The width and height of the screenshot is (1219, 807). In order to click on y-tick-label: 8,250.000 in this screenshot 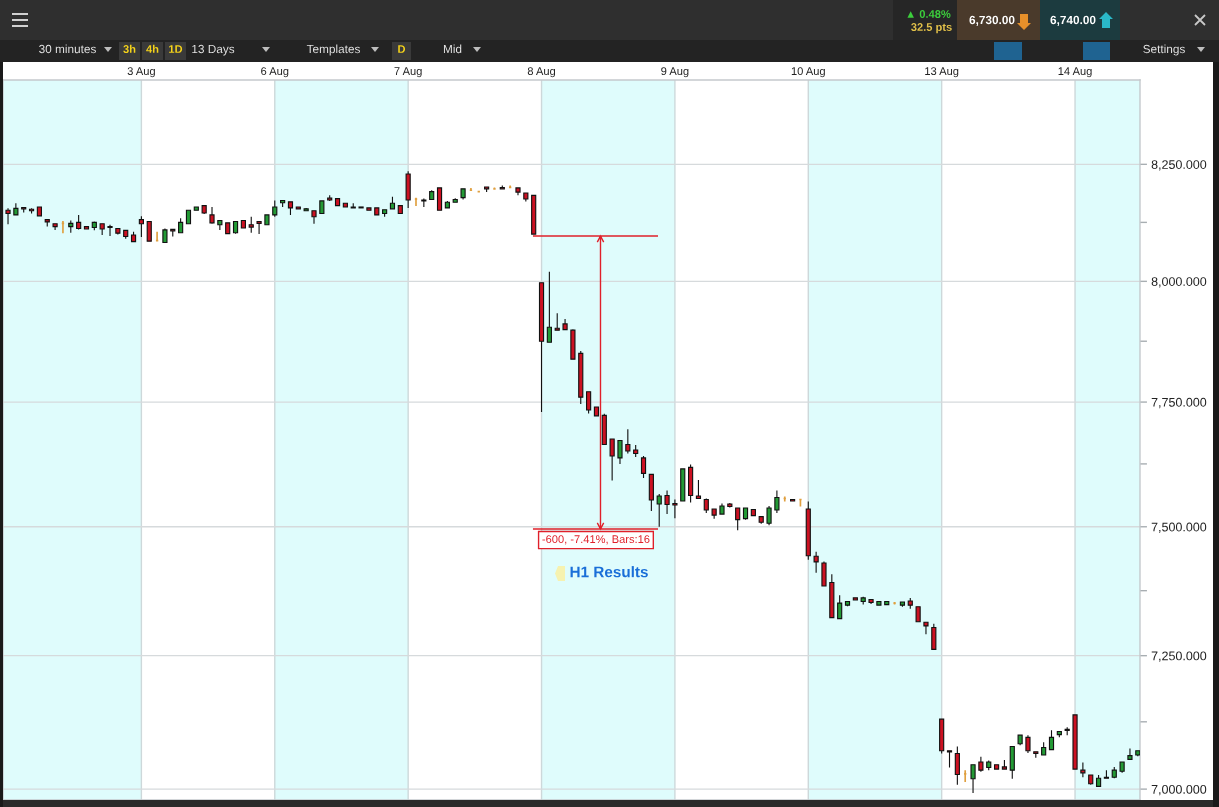, I will do `click(1179, 165)`.